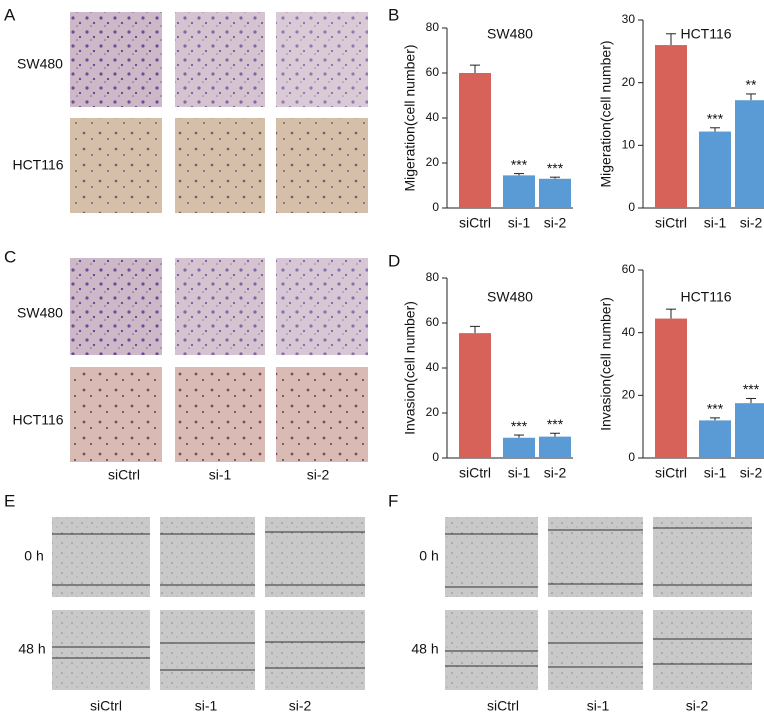 The height and width of the screenshot is (717, 764). What do you see at coordinates (394, 260) in the screenshot?
I see `panel-label: D` at bounding box center [394, 260].